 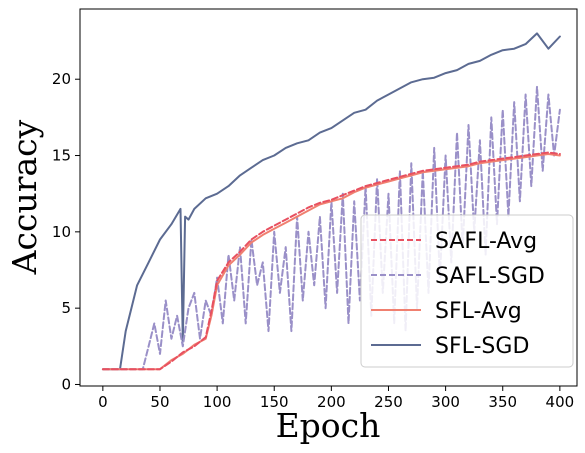 What do you see at coordinates (24, 197) in the screenshot?
I see `y-axis-title: Accuracy` at bounding box center [24, 197].